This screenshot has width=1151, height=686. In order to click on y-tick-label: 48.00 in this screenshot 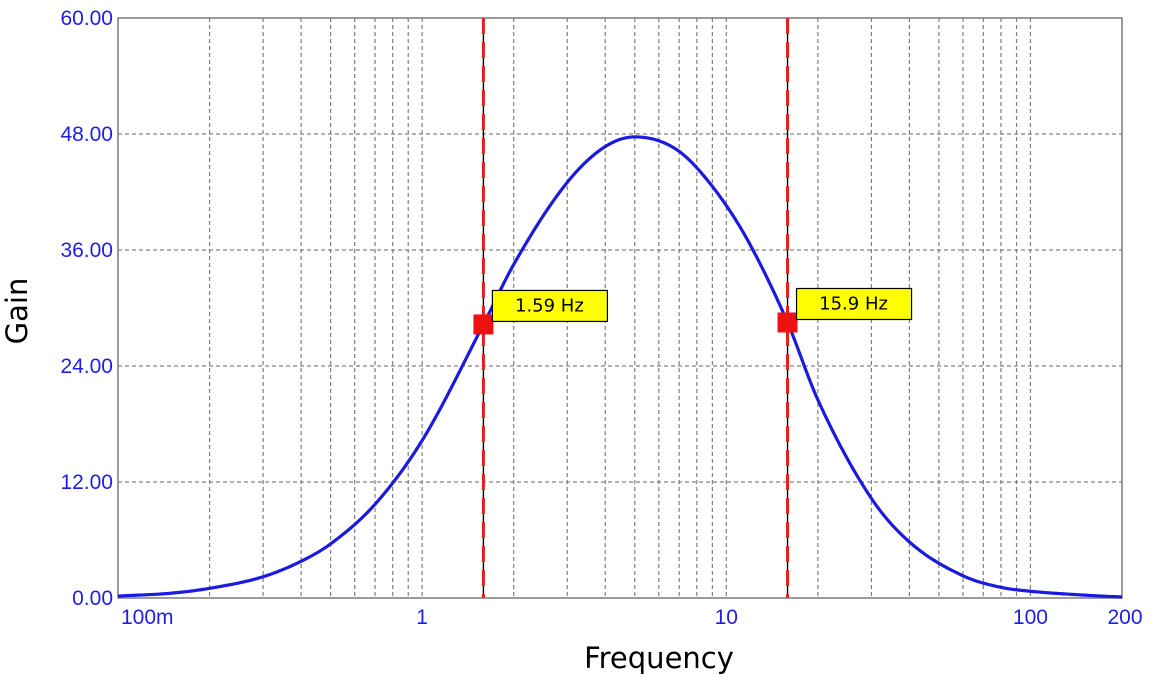, I will do `click(86, 134)`.